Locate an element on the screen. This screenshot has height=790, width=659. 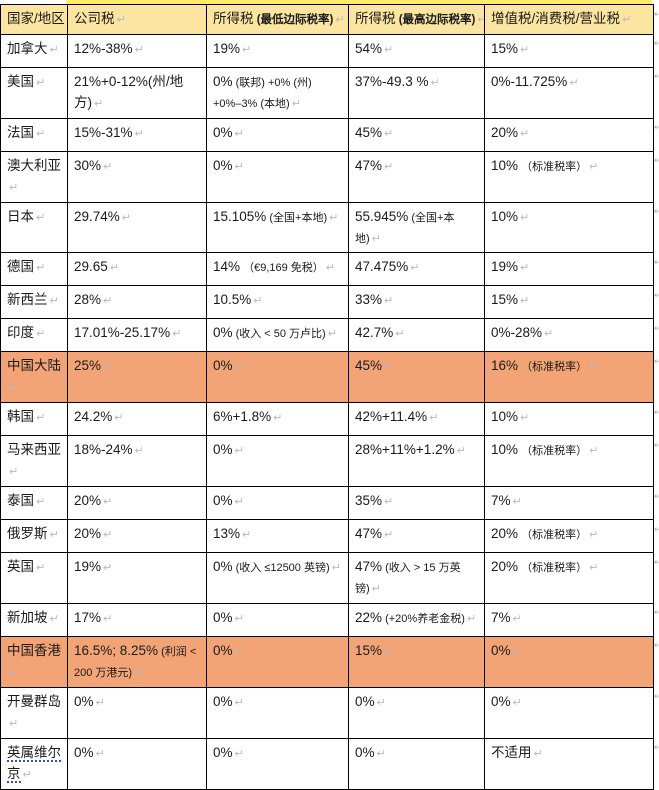
cell-vat: 0%-11.725% ↵ is located at coordinates (569, 92).